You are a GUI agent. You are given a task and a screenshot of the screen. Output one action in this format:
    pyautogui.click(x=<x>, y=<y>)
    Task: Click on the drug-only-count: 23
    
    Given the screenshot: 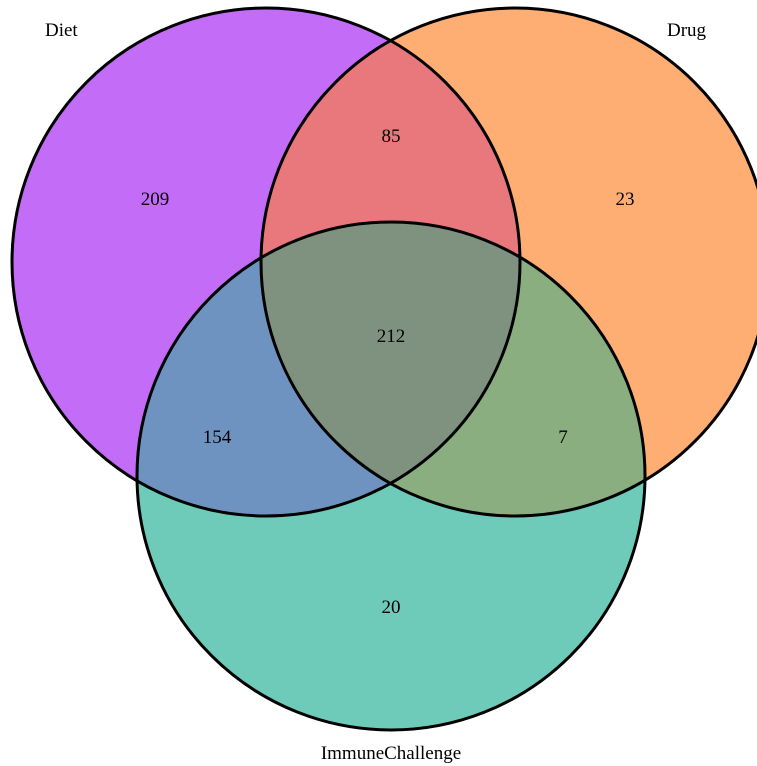 What is the action you would take?
    pyautogui.click(x=625, y=199)
    